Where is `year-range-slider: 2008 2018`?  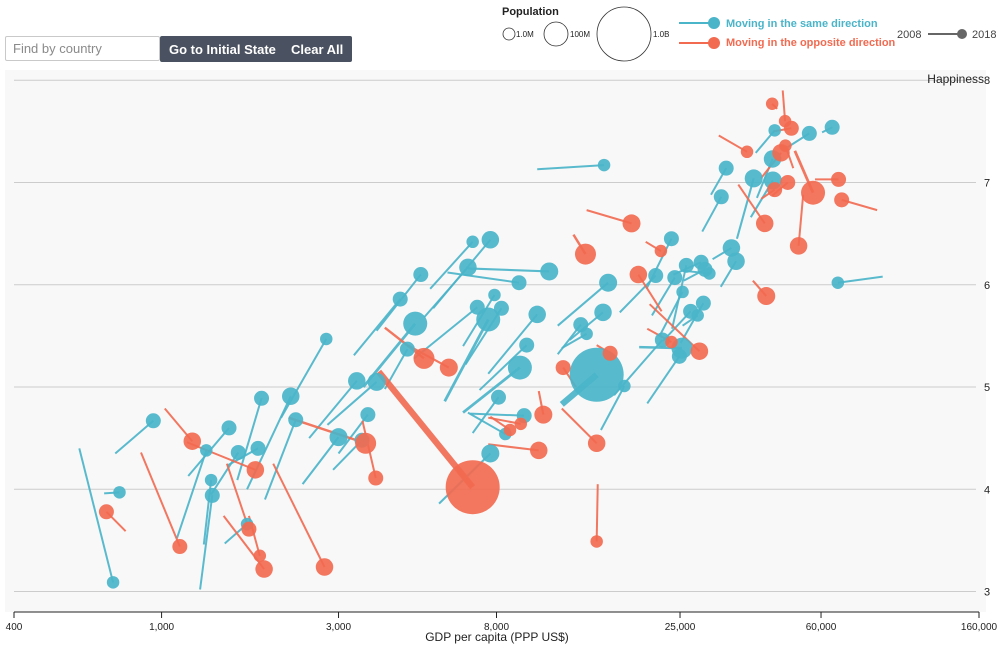 year-range-slider: 2008 2018 is located at coordinates (946, 35).